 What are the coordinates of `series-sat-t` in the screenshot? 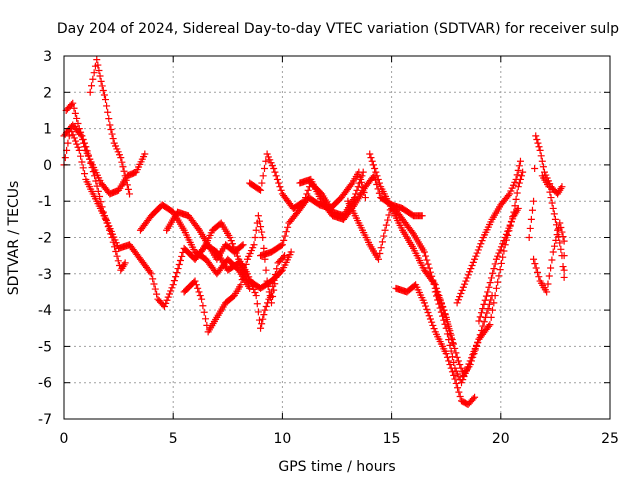 It's located at (553, 226).